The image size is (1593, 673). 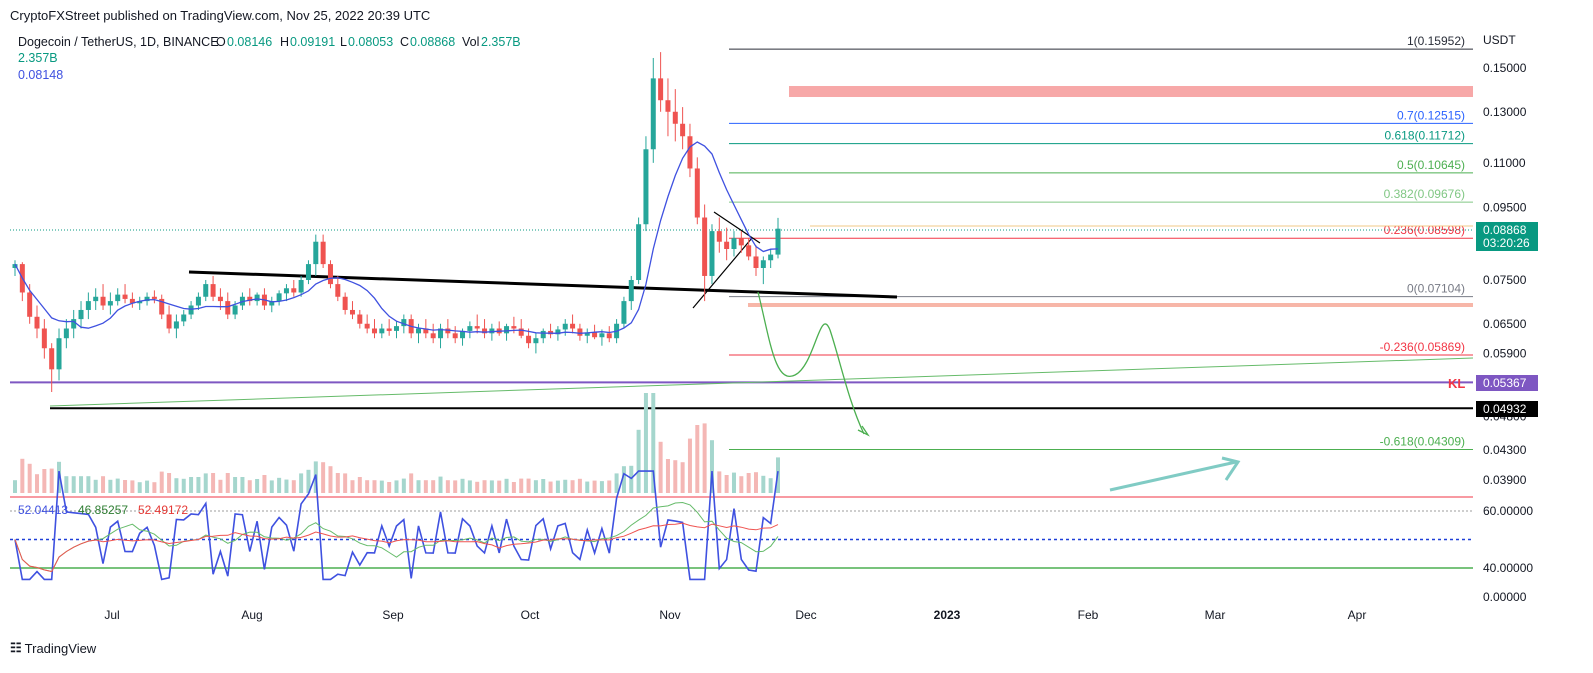 What do you see at coordinates (737, 227) in the screenshot?
I see `wedge-upper` at bounding box center [737, 227].